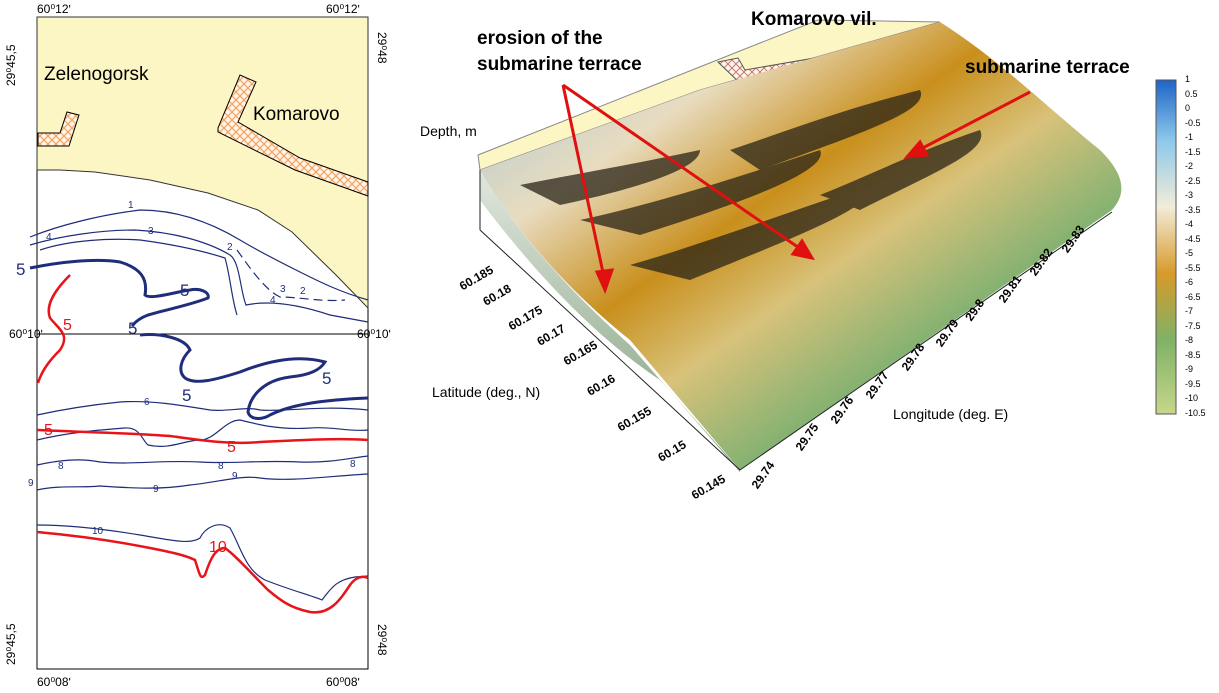 This screenshot has height=693, width=1219. I want to click on depth-legend-value: -1.5, so click(1193, 151).